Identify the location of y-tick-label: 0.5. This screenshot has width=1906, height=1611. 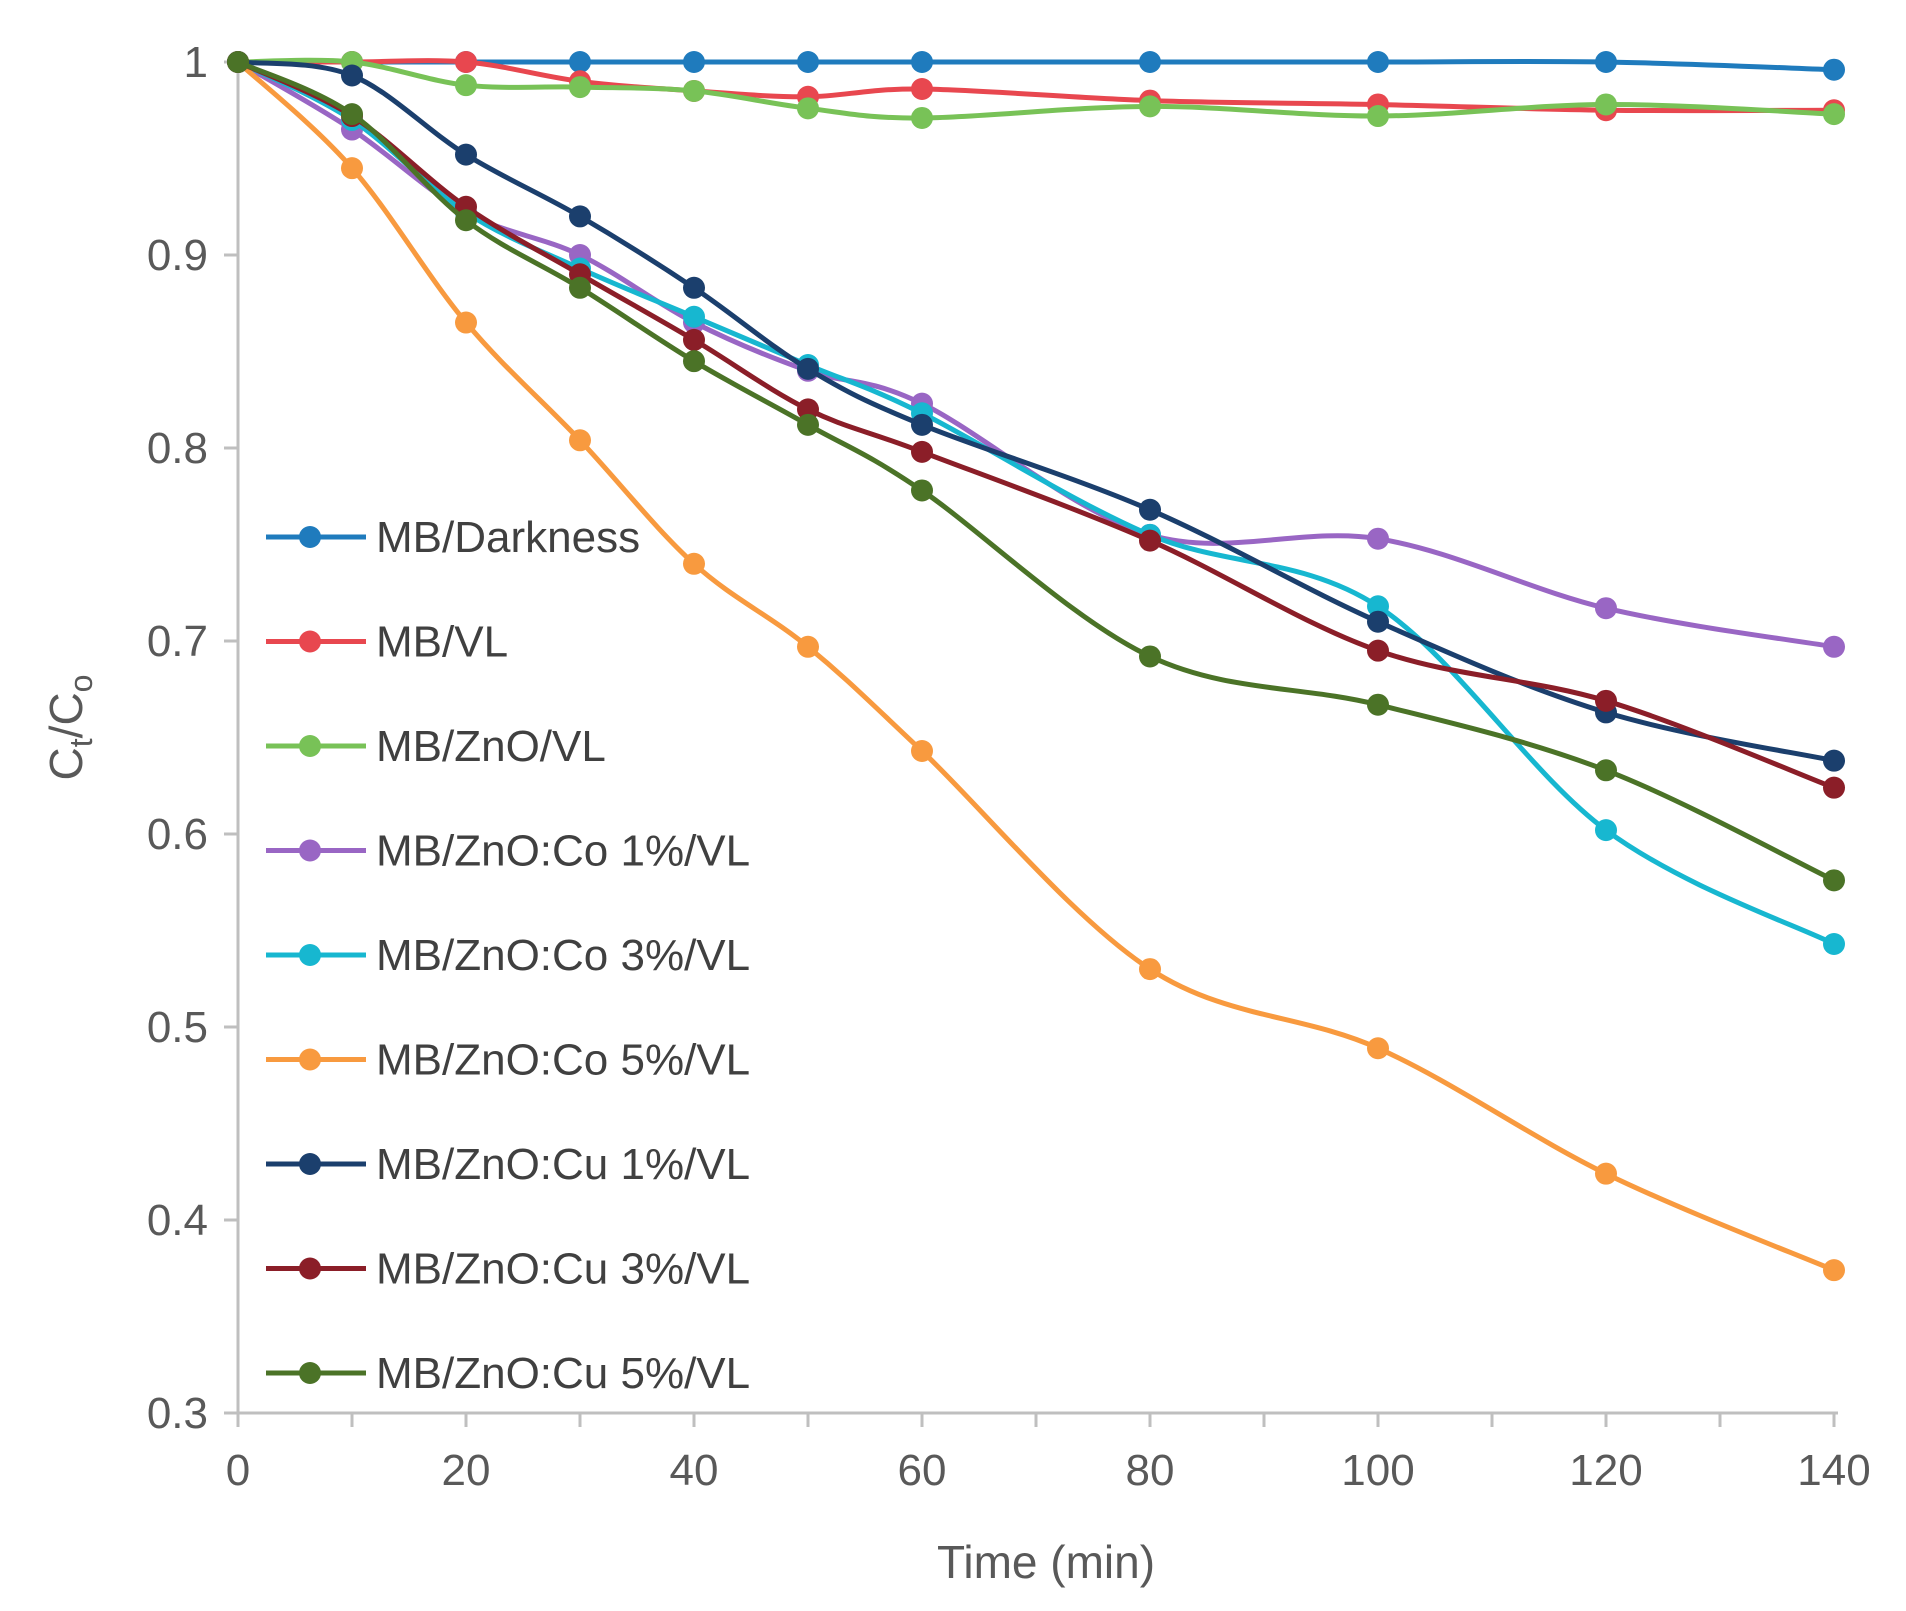
(177, 1027).